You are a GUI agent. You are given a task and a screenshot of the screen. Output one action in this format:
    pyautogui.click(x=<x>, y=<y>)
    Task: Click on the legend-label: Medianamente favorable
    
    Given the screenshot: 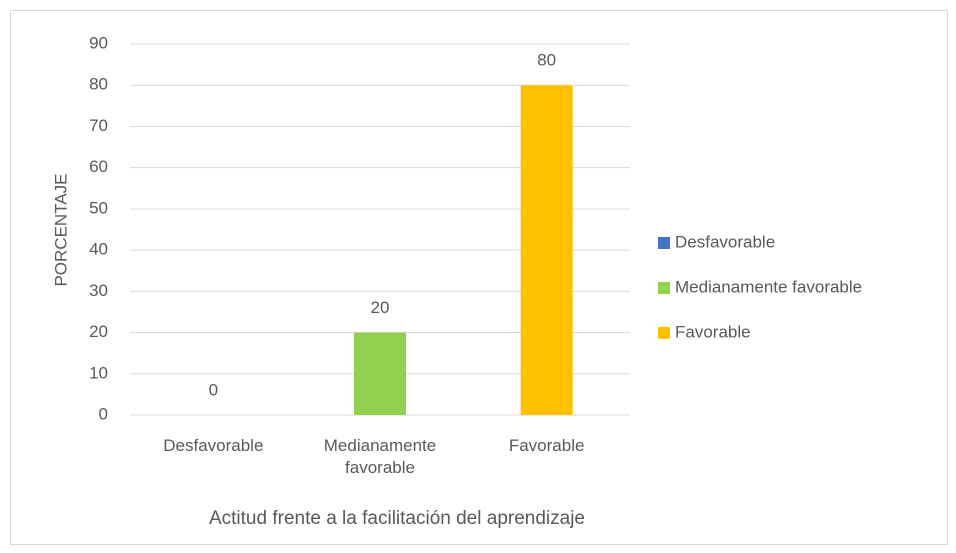 What is the action you would take?
    pyautogui.click(x=768, y=286)
    